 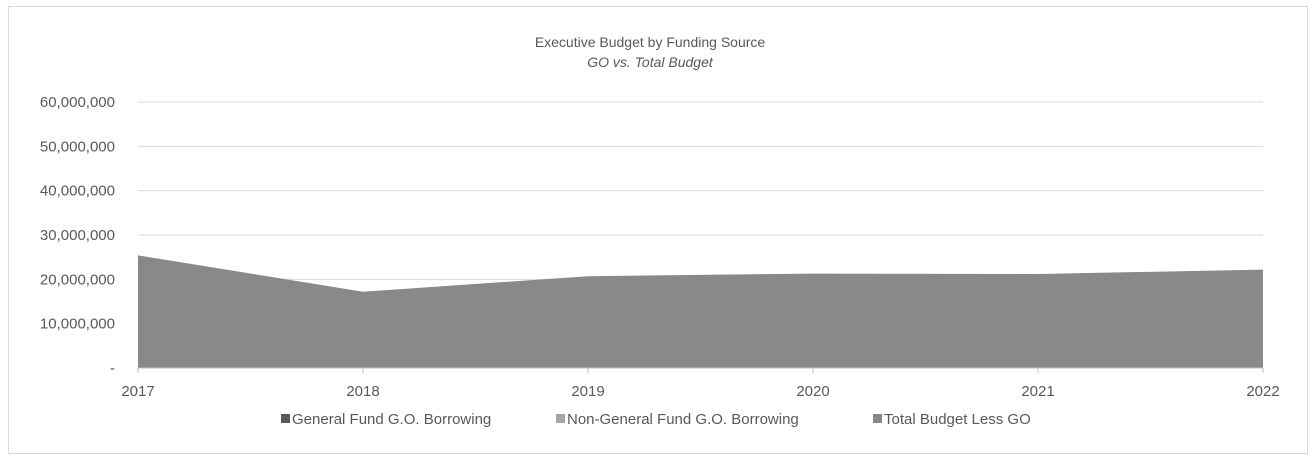 What do you see at coordinates (77, 324) in the screenshot?
I see `y-tick-label: 10,000,000` at bounding box center [77, 324].